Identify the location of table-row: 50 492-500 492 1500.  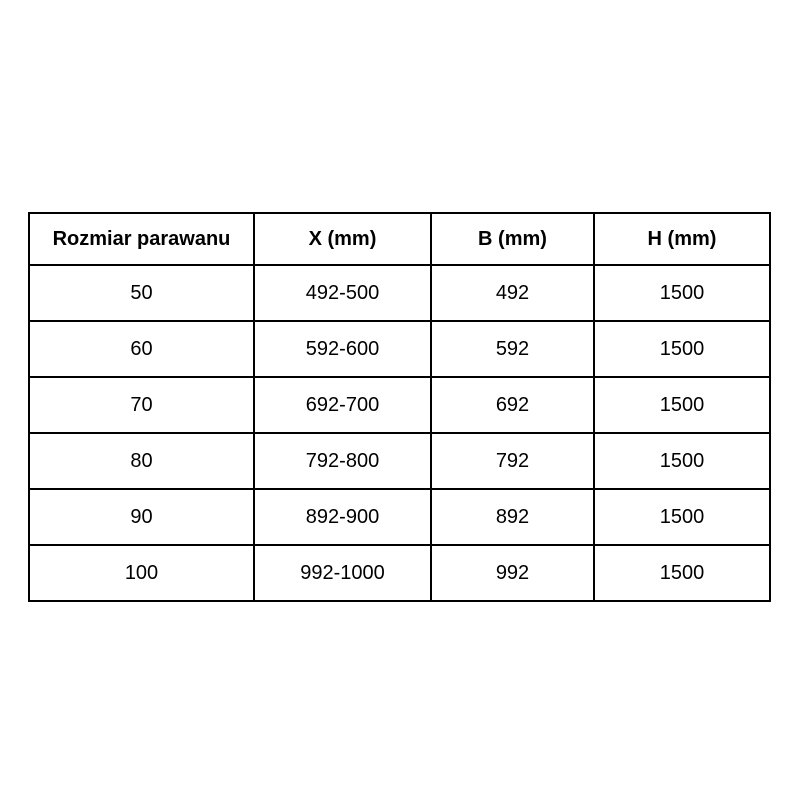
(399, 293).